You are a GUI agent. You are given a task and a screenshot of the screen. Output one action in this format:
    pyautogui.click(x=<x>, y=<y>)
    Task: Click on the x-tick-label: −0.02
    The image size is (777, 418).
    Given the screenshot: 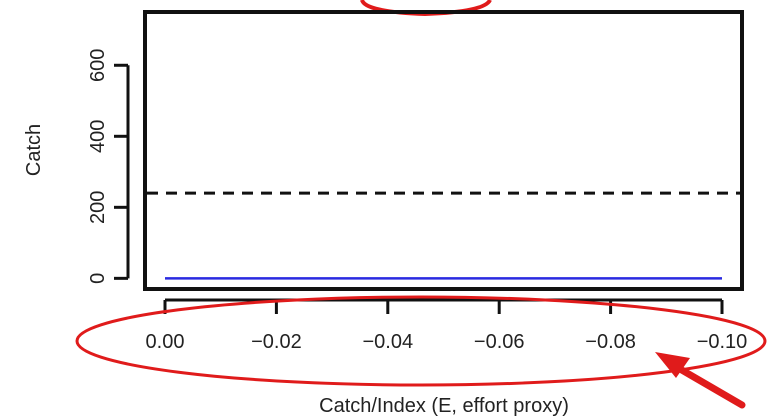 What is the action you would take?
    pyautogui.click(x=276, y=342)
    